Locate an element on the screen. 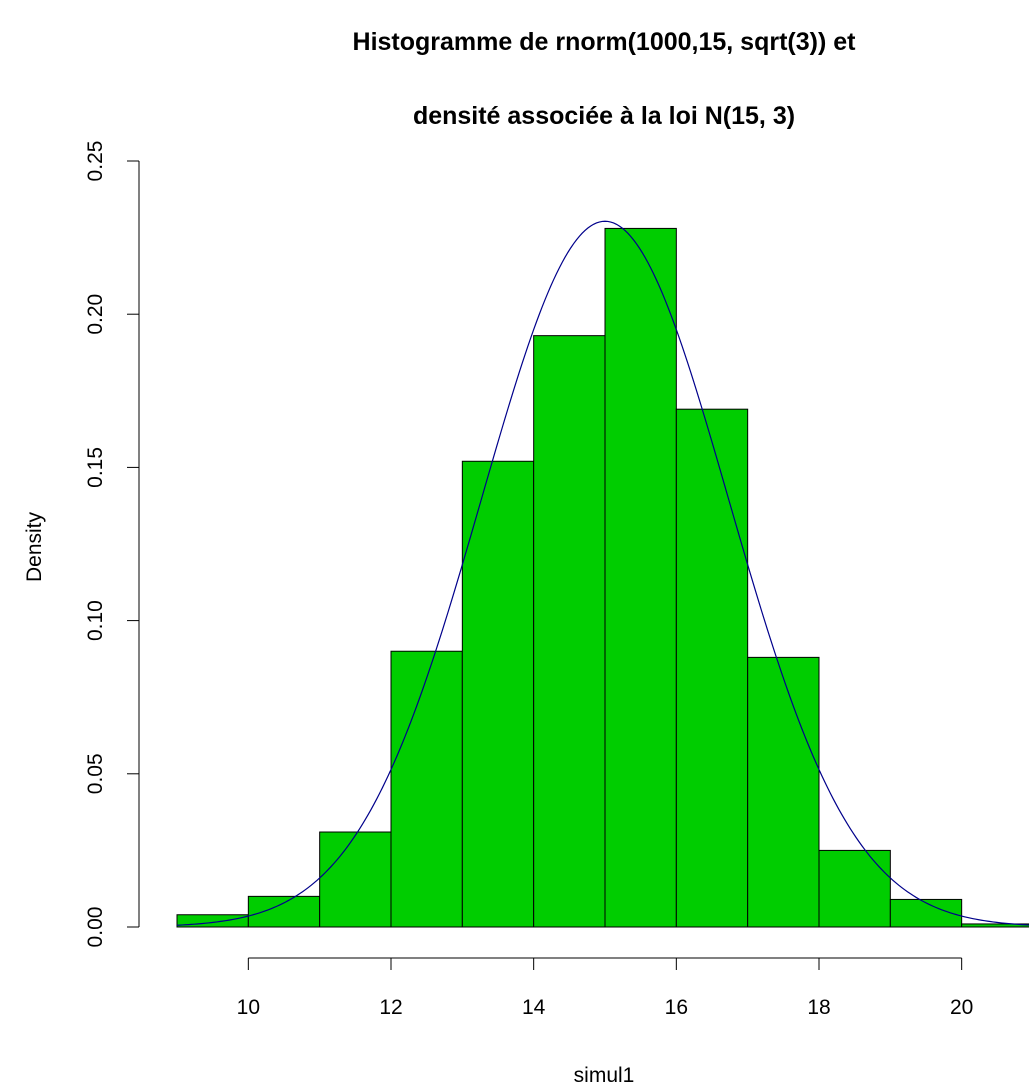 The height and width of the screenshot is (1091, 1029). y-tick-label-5: 0.25 is located at coordinates (95, 161).